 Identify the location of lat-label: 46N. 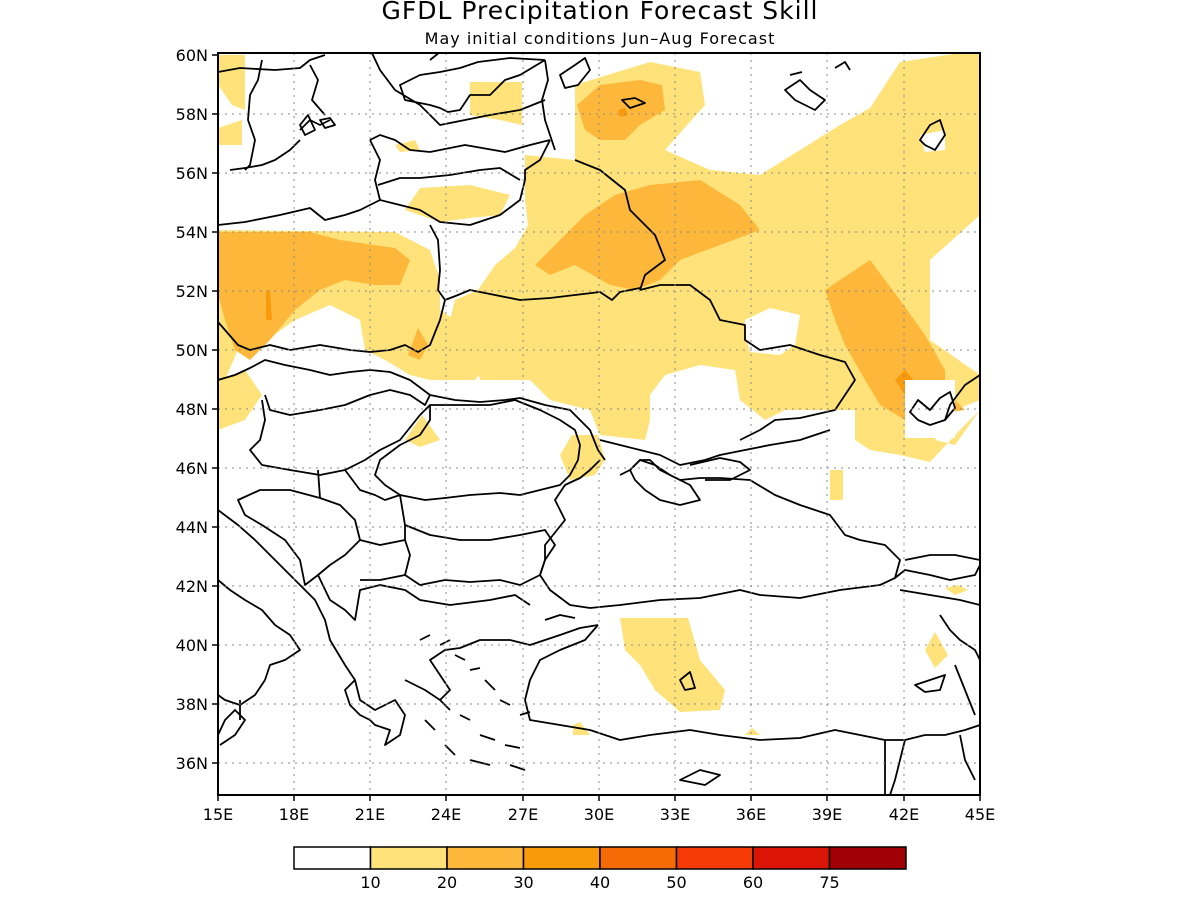
(192, 468).